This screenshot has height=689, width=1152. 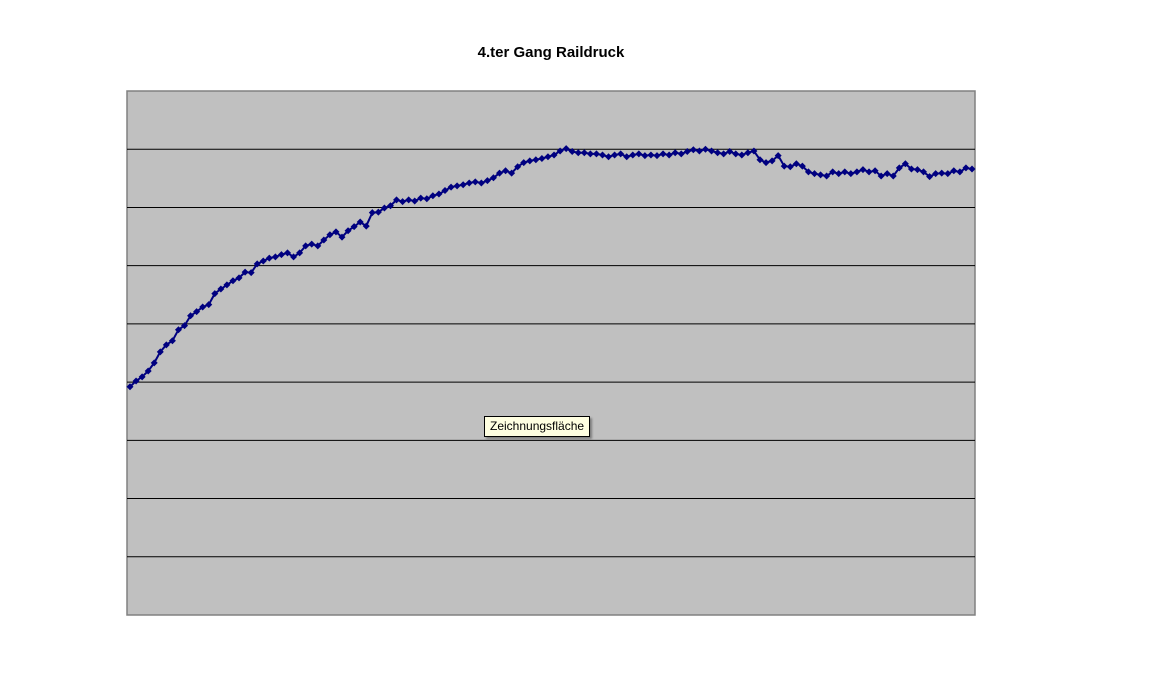 I want to click on plot-area-hover-tooltip: Zeichnungsfläche, so click(x=537, y=426).